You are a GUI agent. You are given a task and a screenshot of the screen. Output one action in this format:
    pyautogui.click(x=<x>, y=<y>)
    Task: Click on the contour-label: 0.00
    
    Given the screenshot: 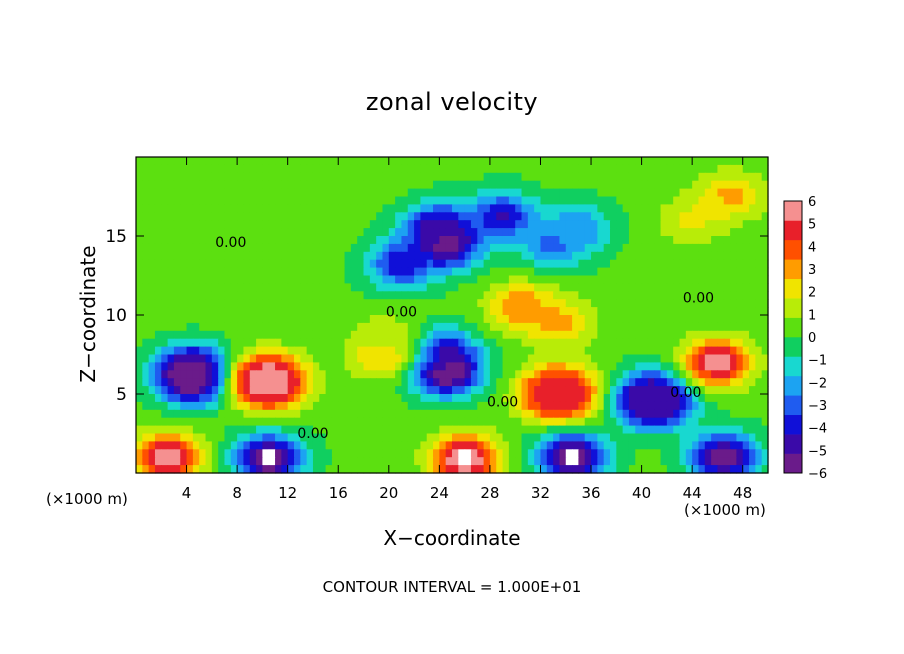 What is the action you would take?
    pyautogui.click(x=685, y=393)
    